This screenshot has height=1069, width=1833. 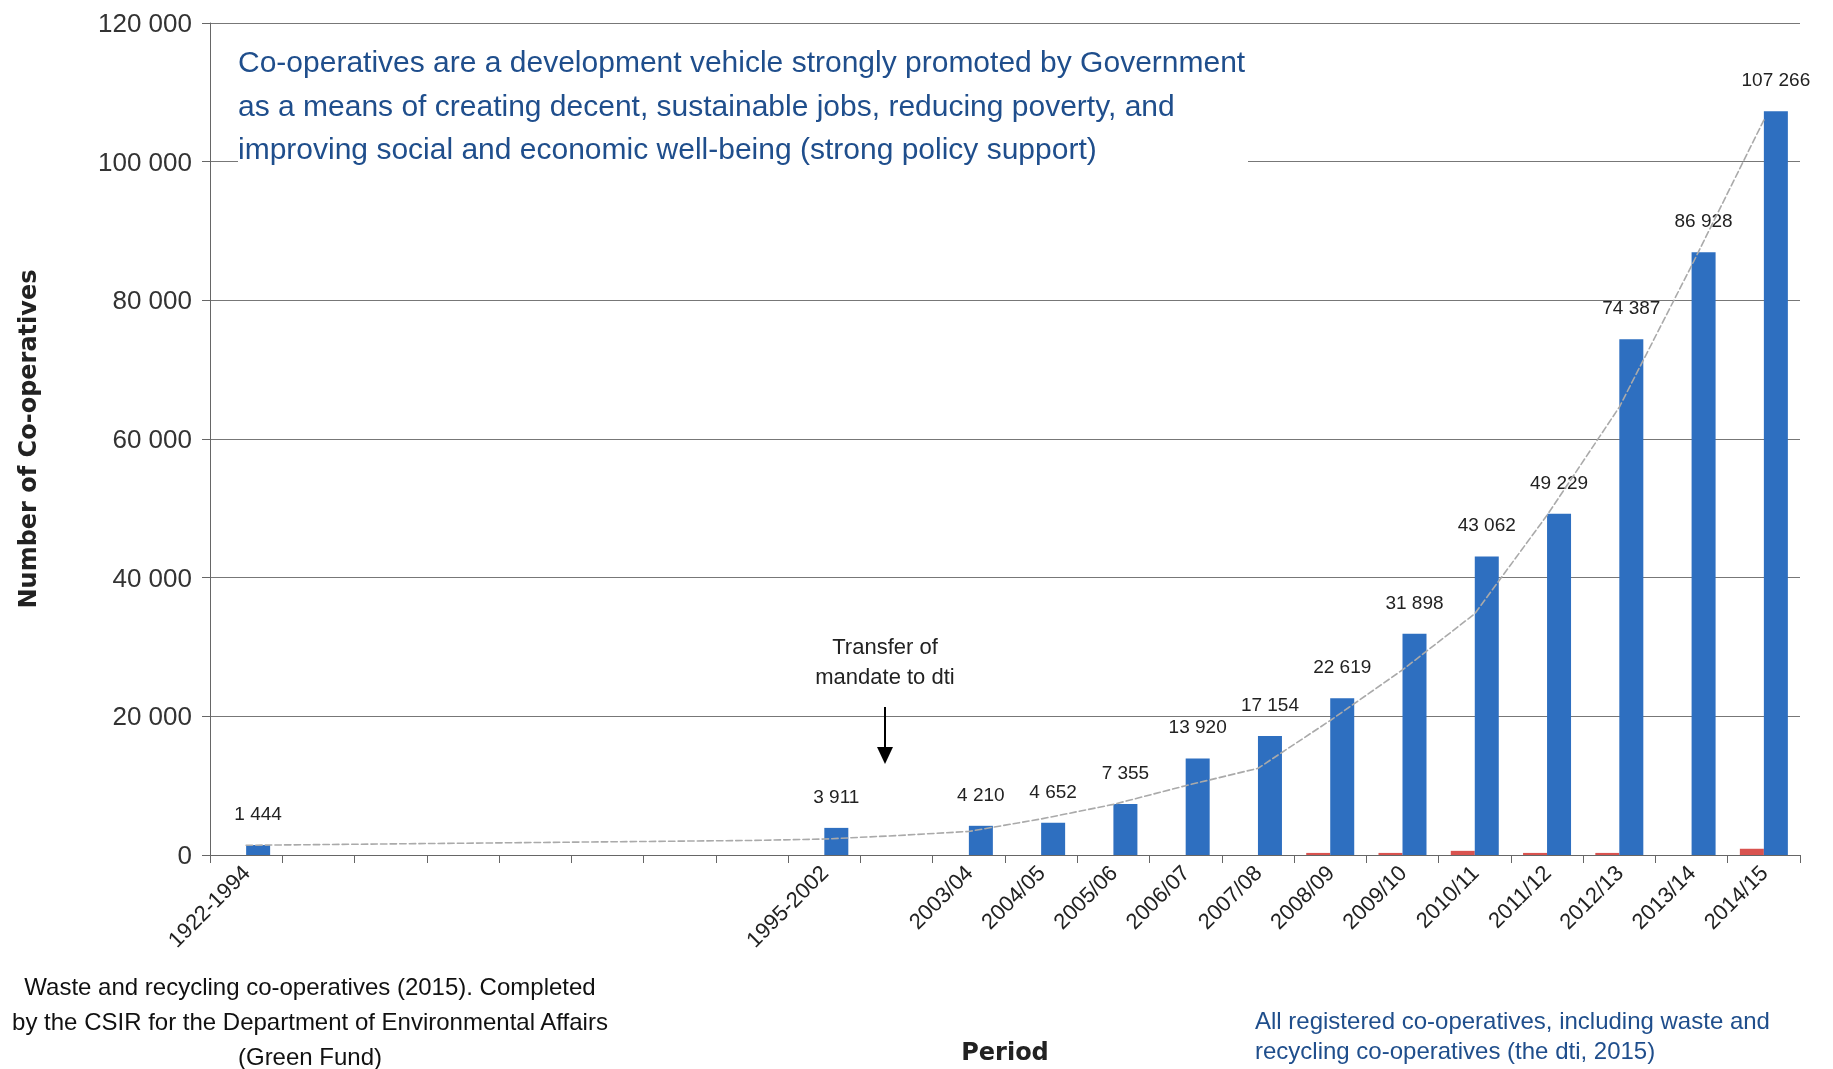 I want to click on data-label: 22 619, so click(x=1342, y=667).